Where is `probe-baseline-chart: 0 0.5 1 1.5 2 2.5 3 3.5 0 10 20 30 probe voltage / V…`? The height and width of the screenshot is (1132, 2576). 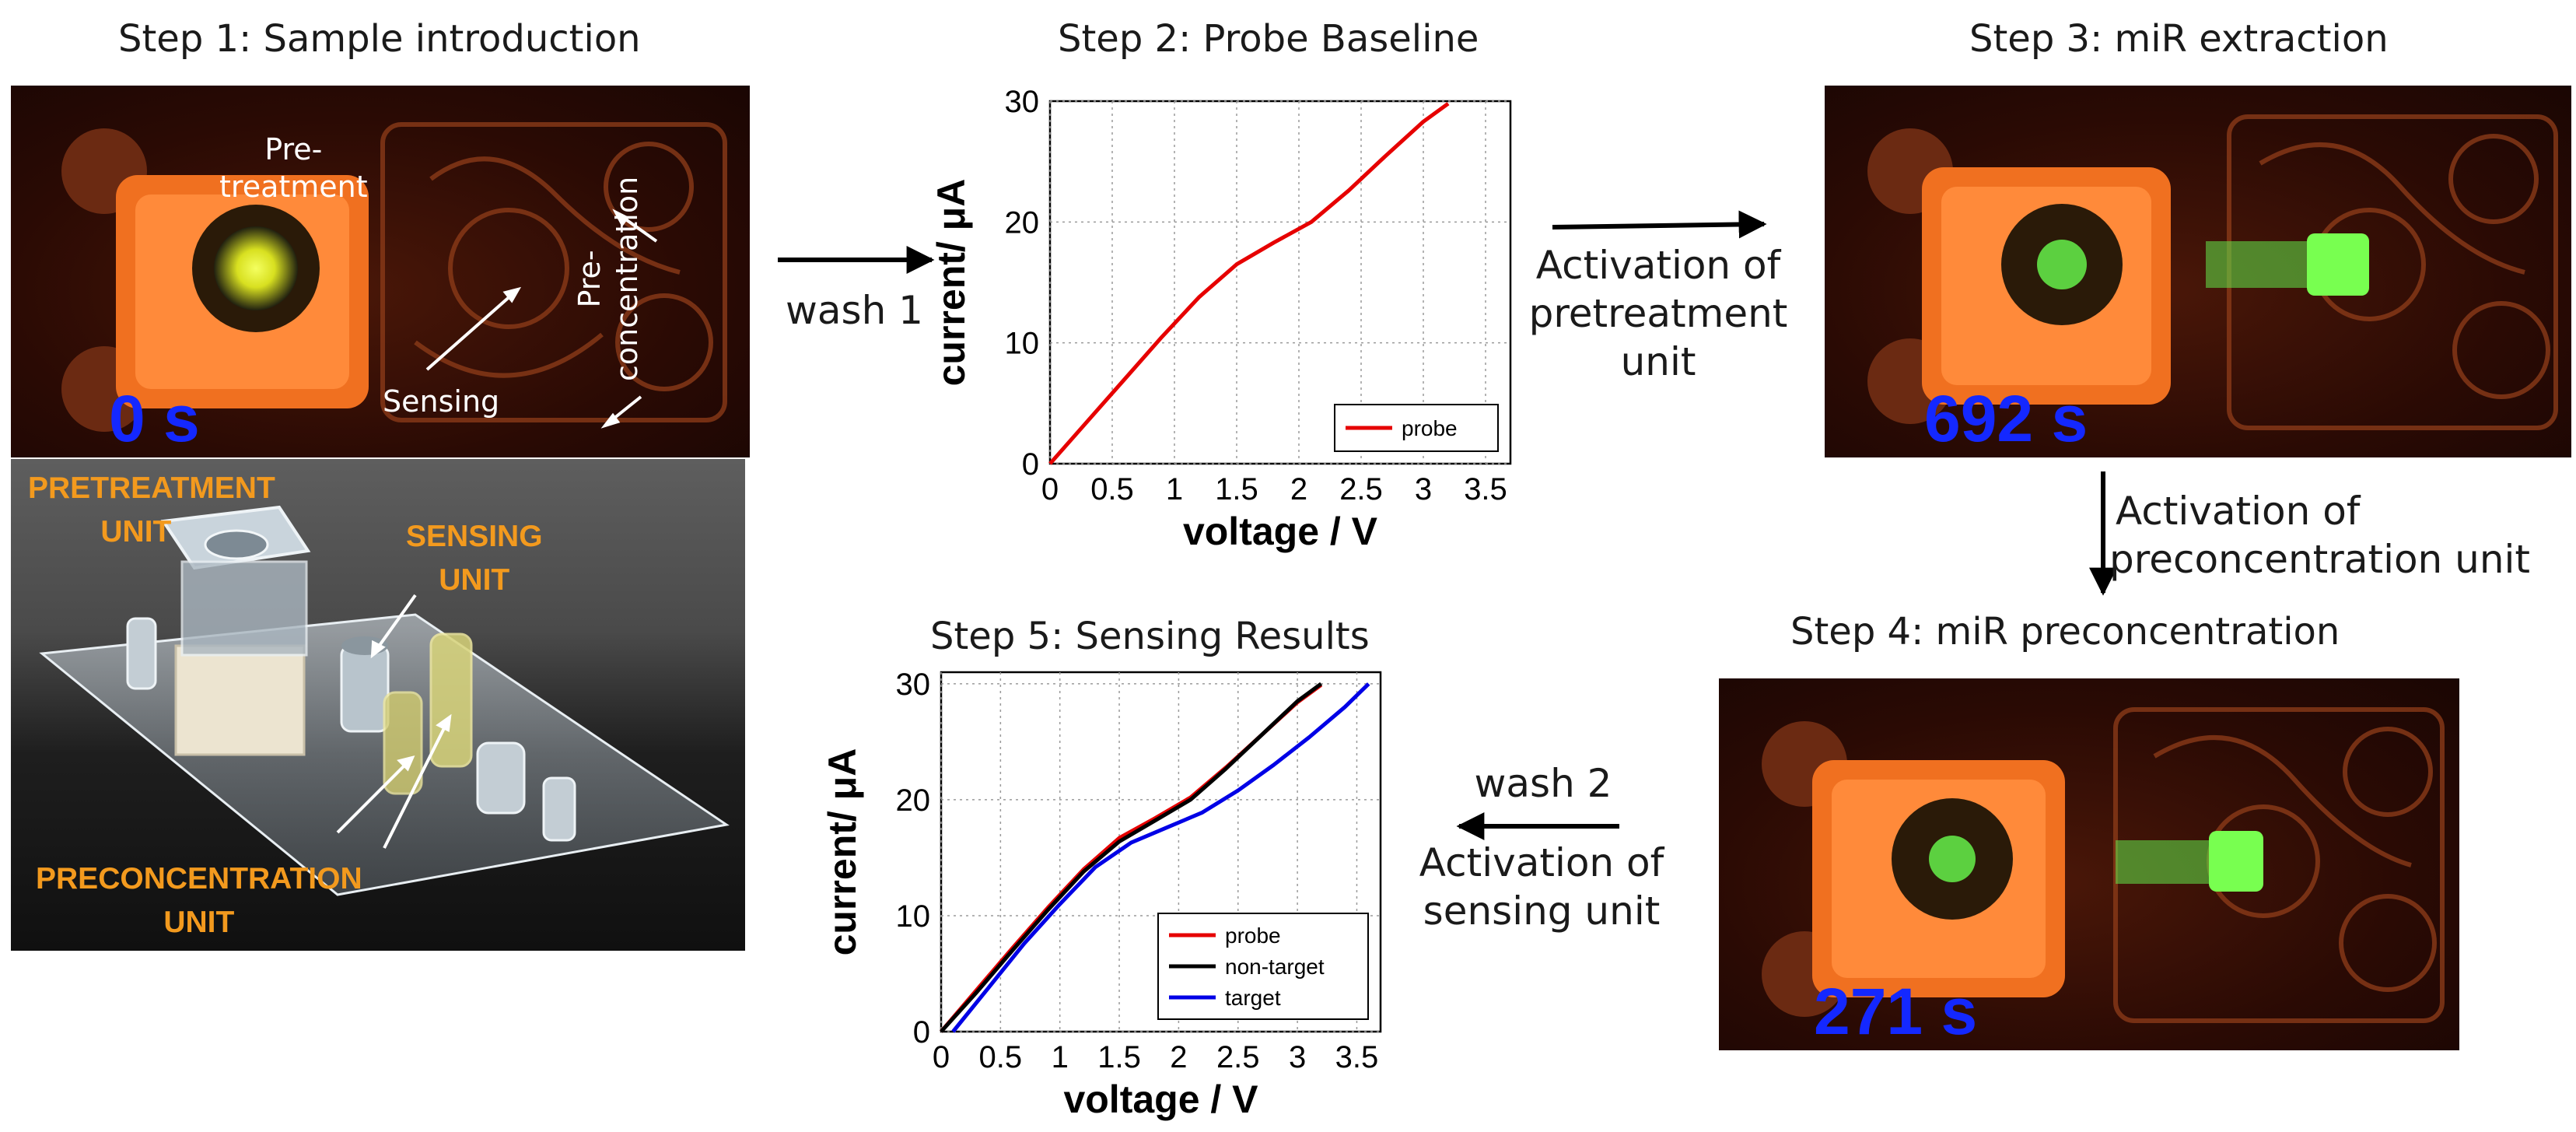 probe-baseline-chart: 0 0.5 1 1.5 2 2.5 3 3.5 0 10 20 30 probe voltage / V… is located at coordinates (1223, 319).